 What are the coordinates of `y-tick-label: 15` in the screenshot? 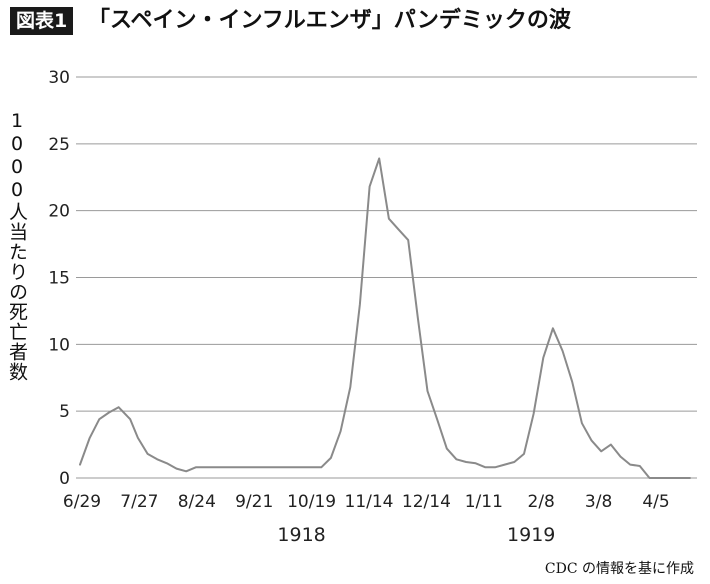 It's located at (59, 279).